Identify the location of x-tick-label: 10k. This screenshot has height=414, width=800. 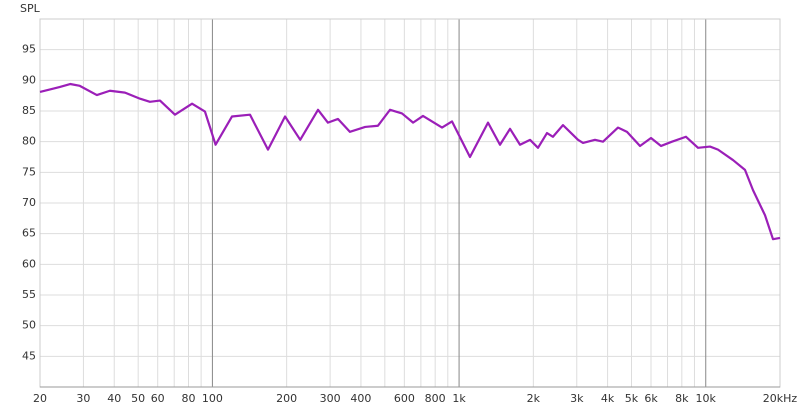
(706, 398).